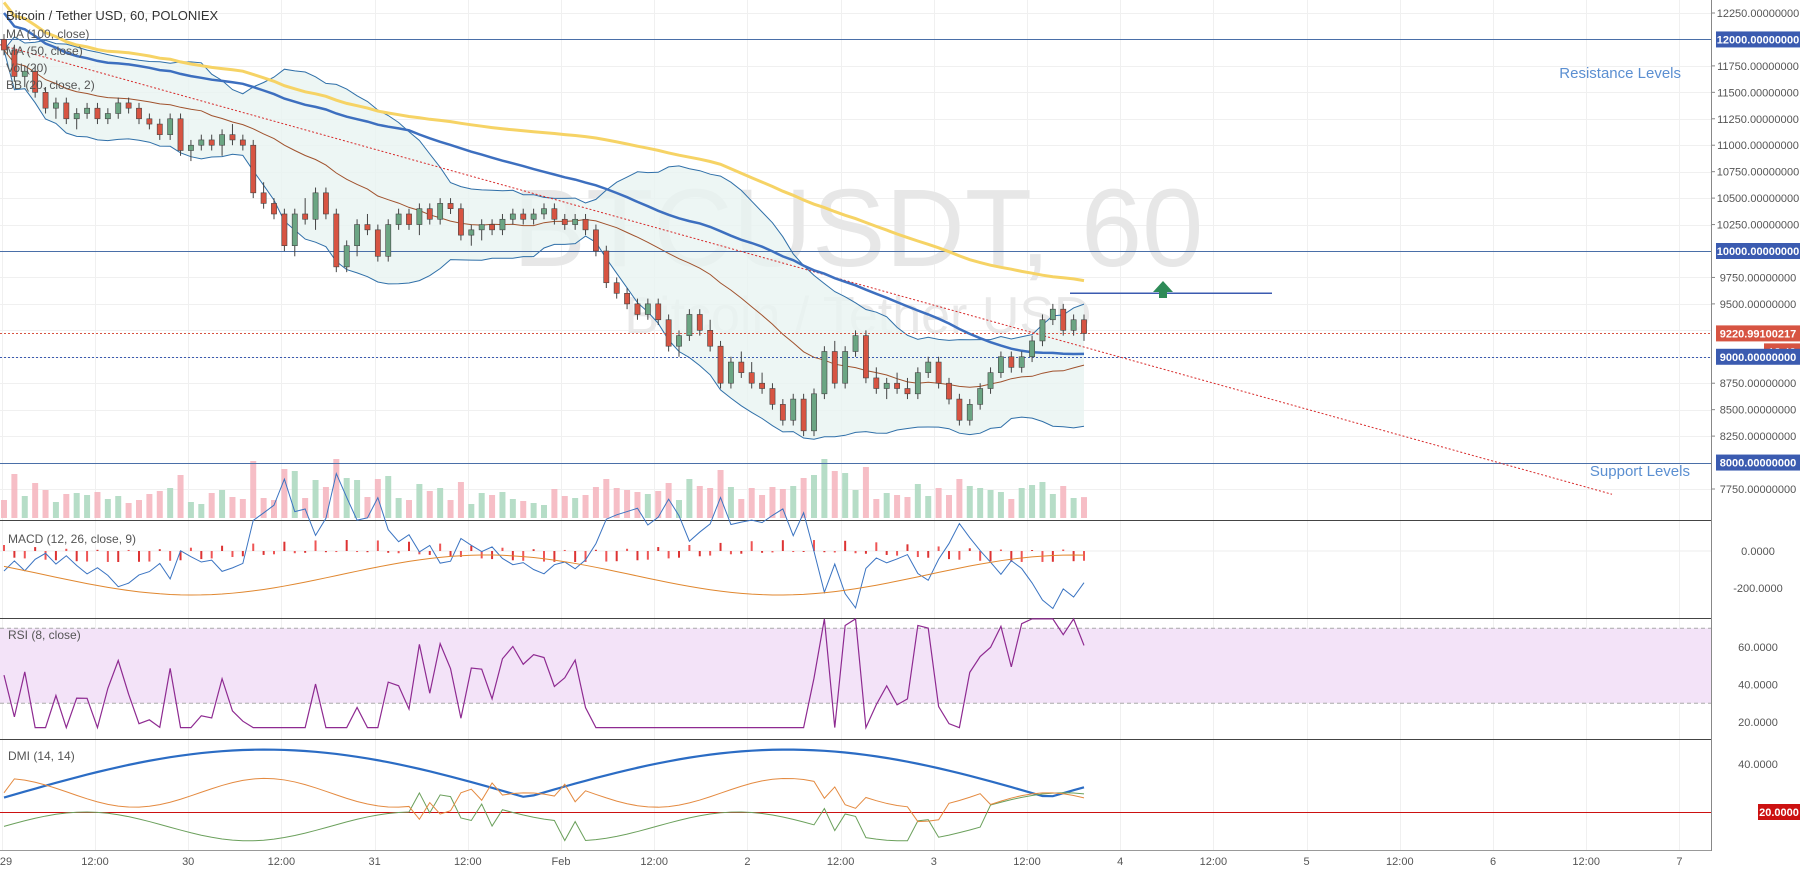  Describe the element at coordinates (44, 51) in the screenshot. I see `study-ma50: MA (50, close)` at that location.